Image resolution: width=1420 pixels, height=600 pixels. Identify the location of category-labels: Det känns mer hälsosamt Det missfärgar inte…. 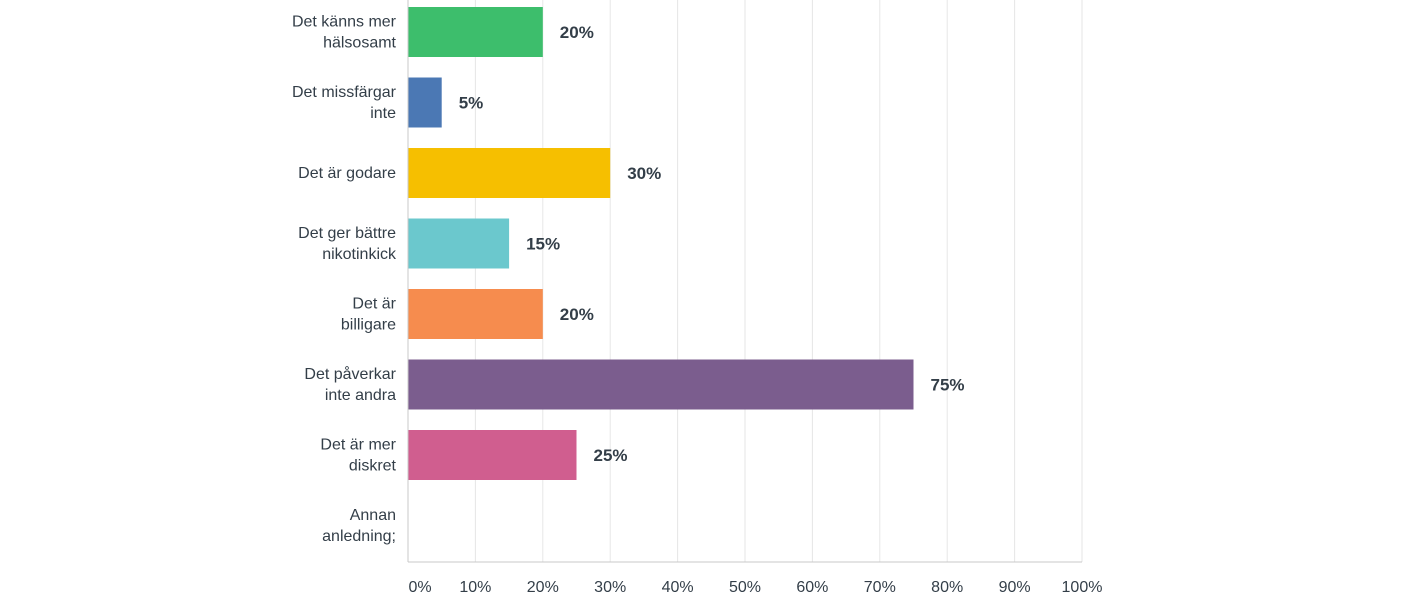
(344, 280).